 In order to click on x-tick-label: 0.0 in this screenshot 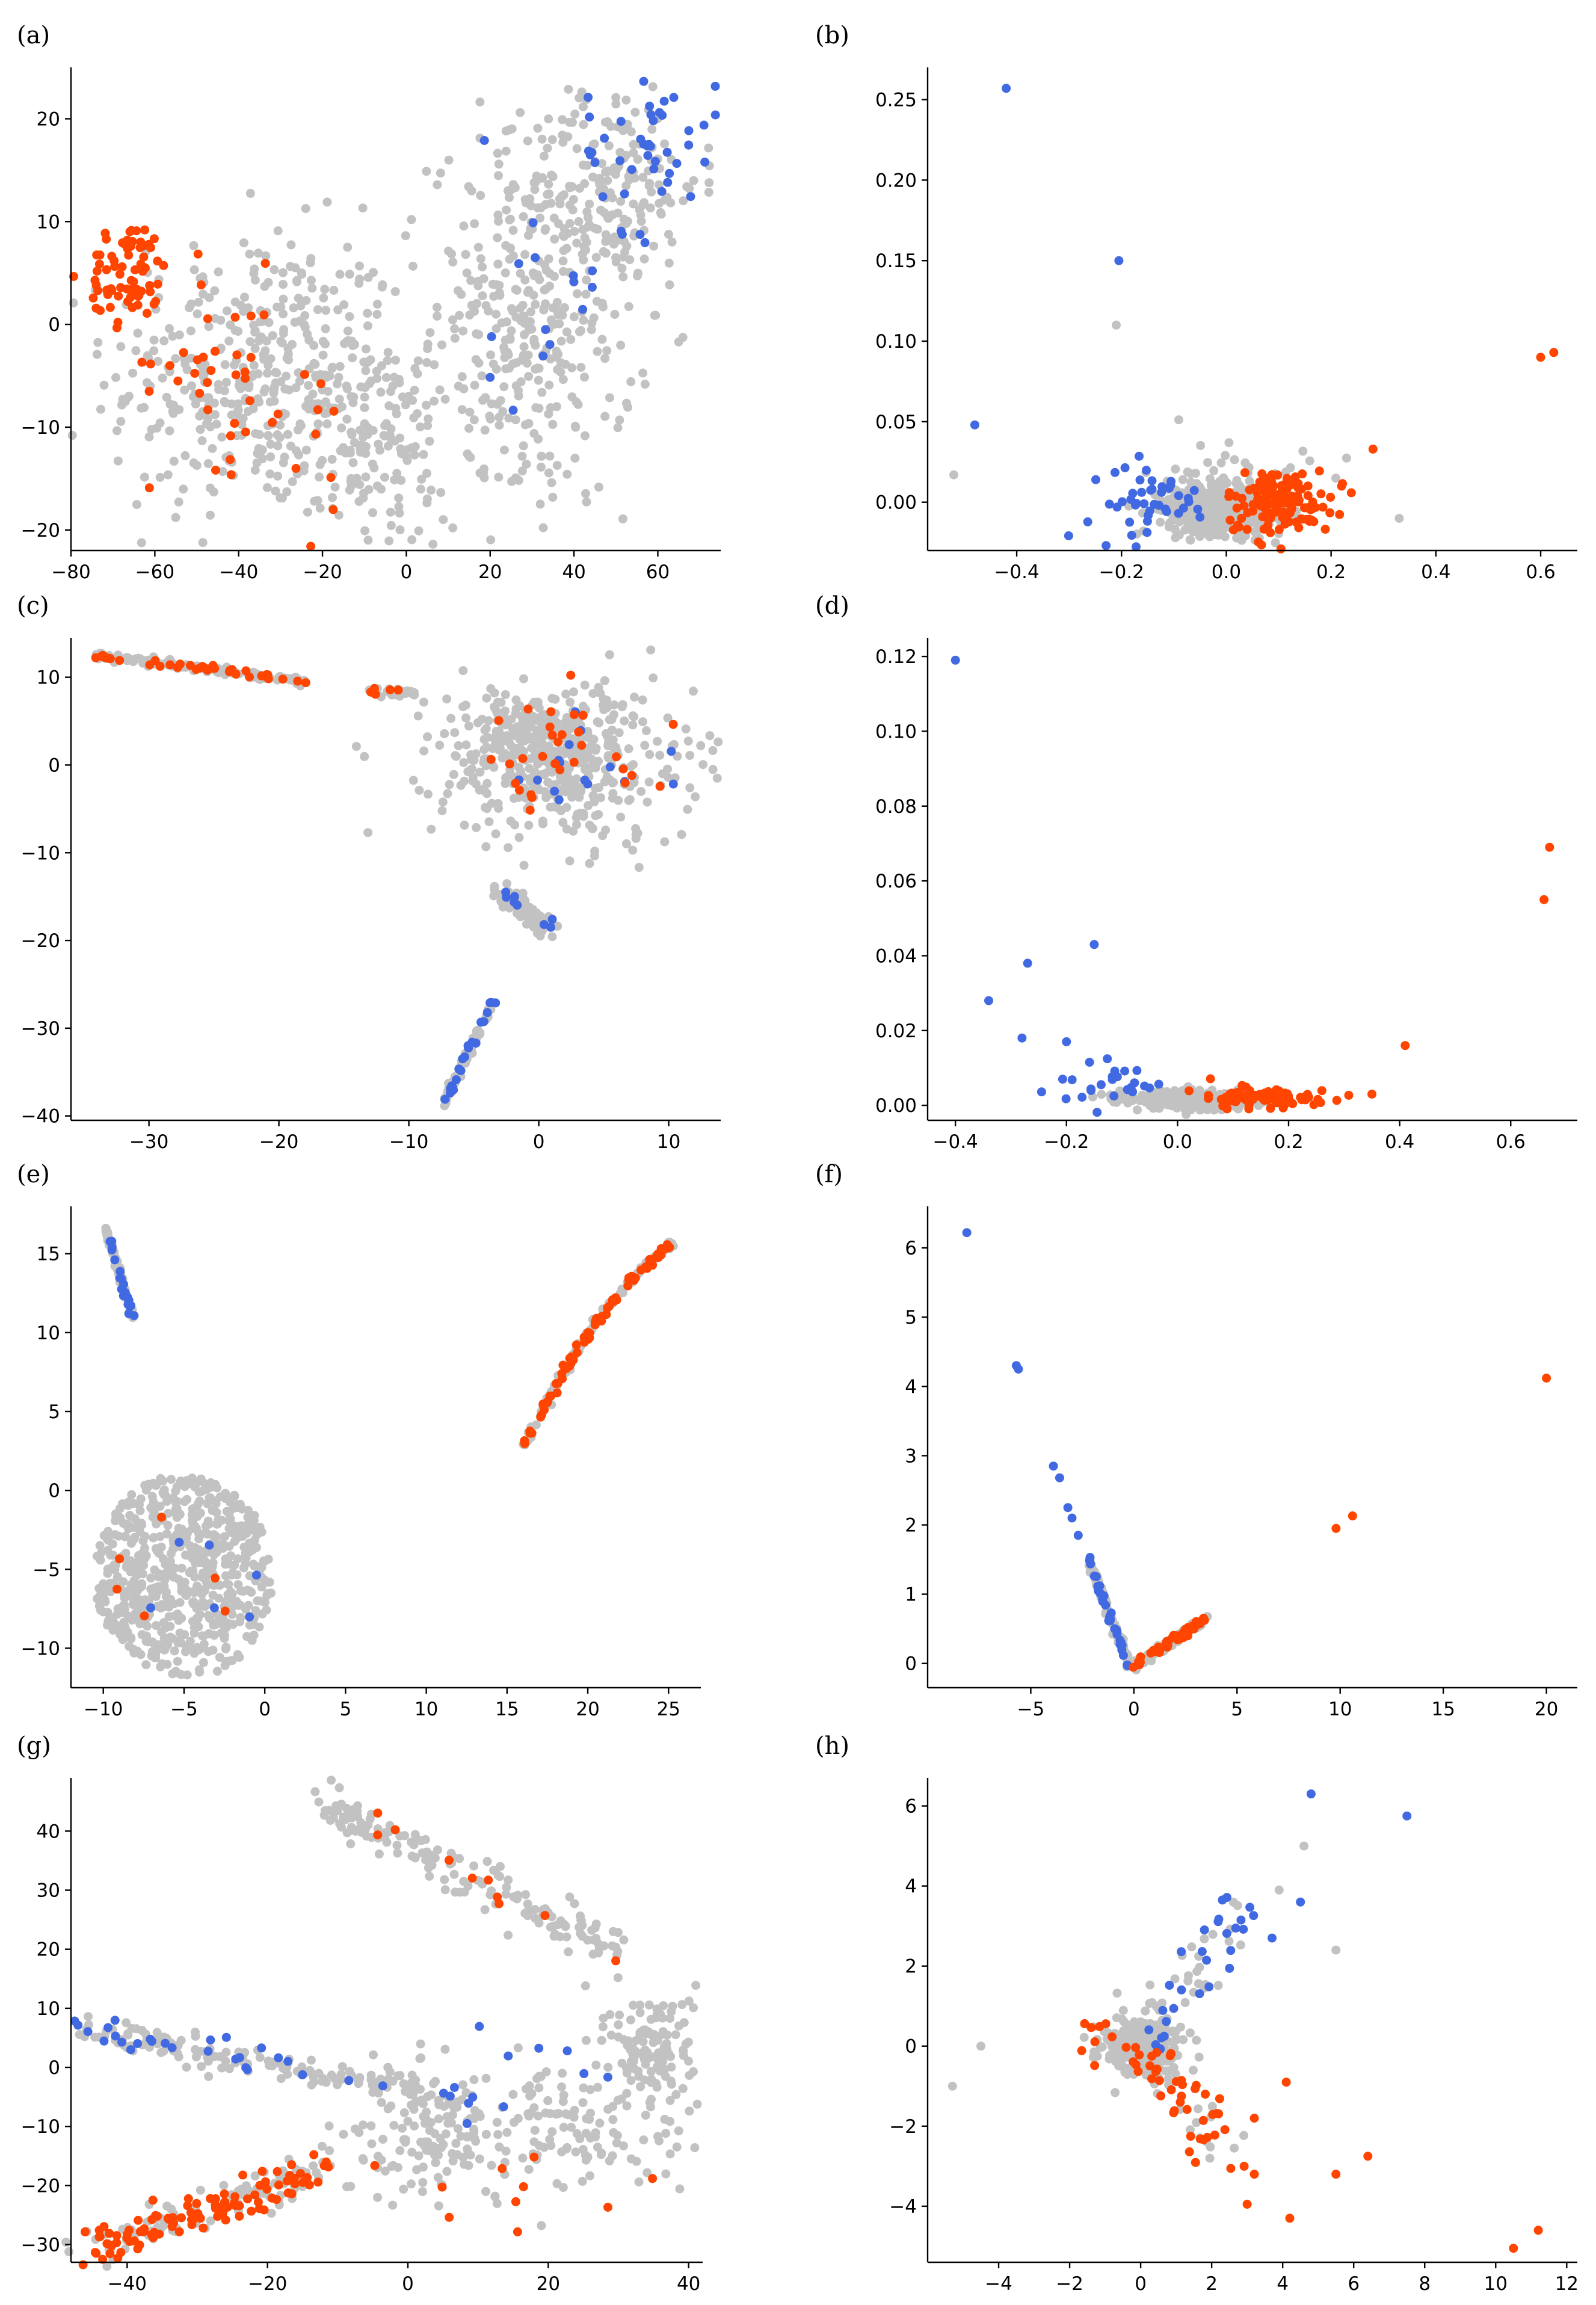, I will do `click(1177, 1142)`.